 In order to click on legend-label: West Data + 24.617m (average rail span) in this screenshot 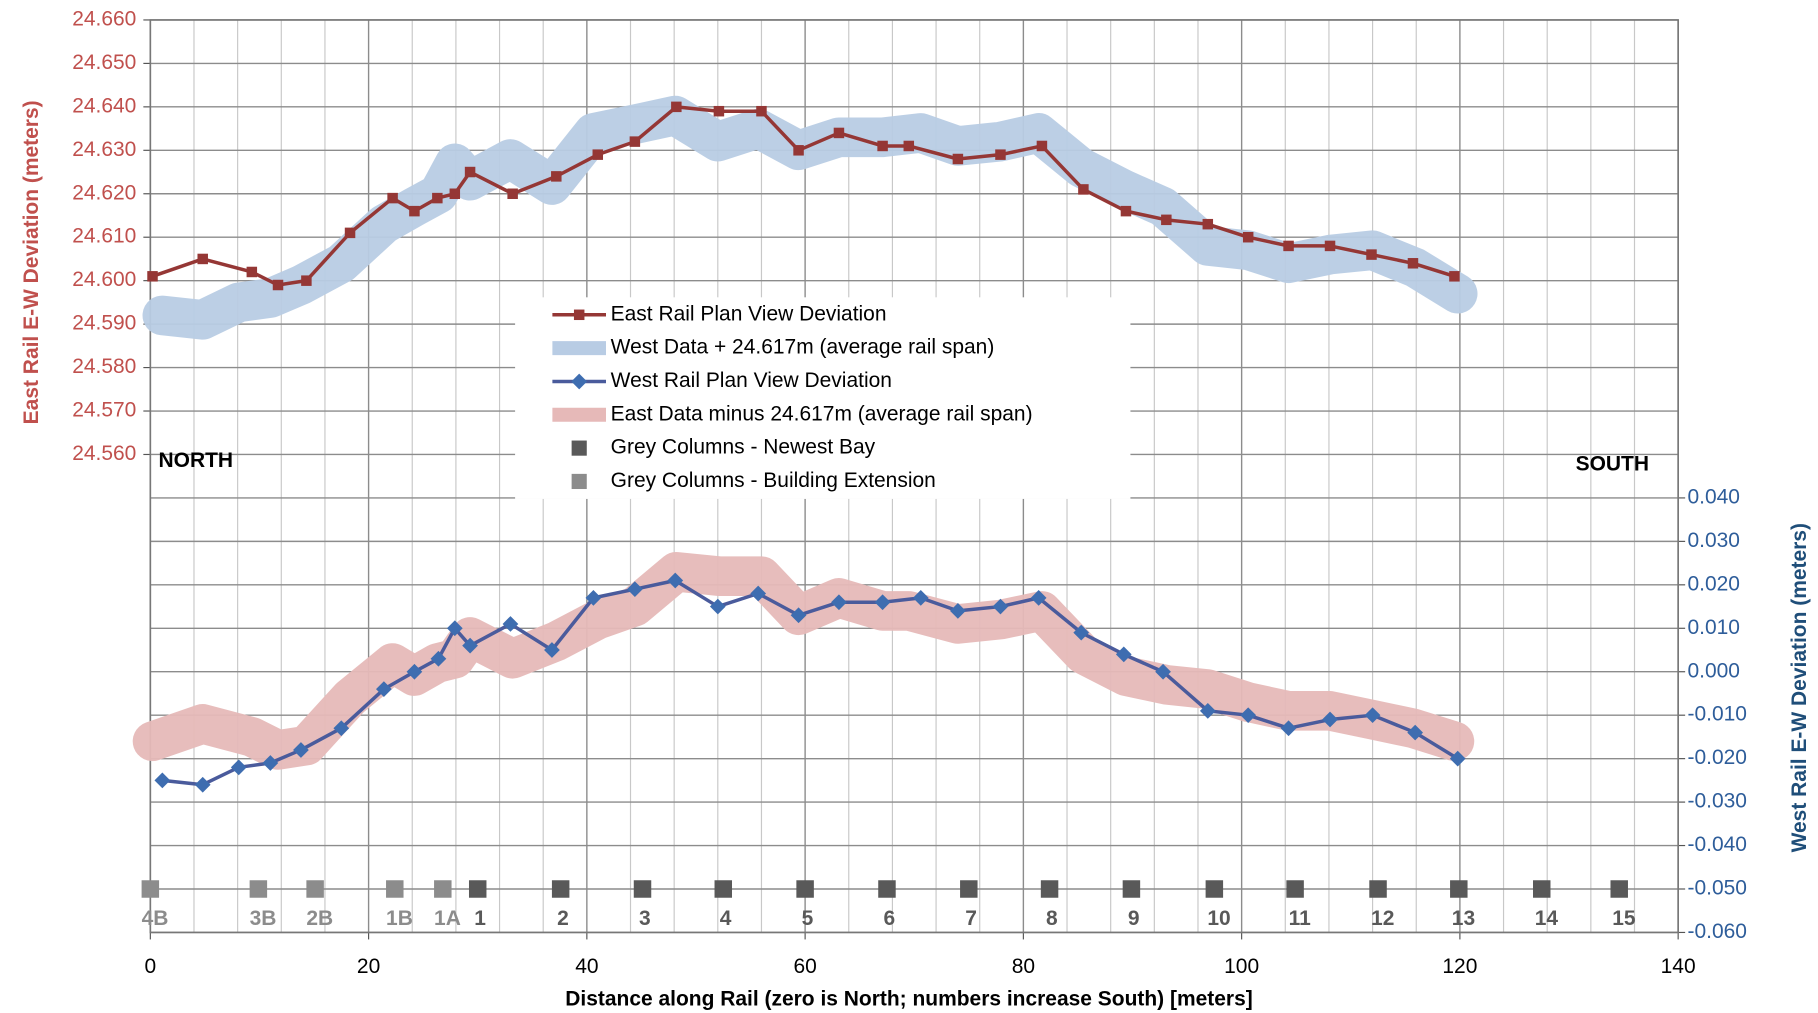, I will do `click(803, 347)`.